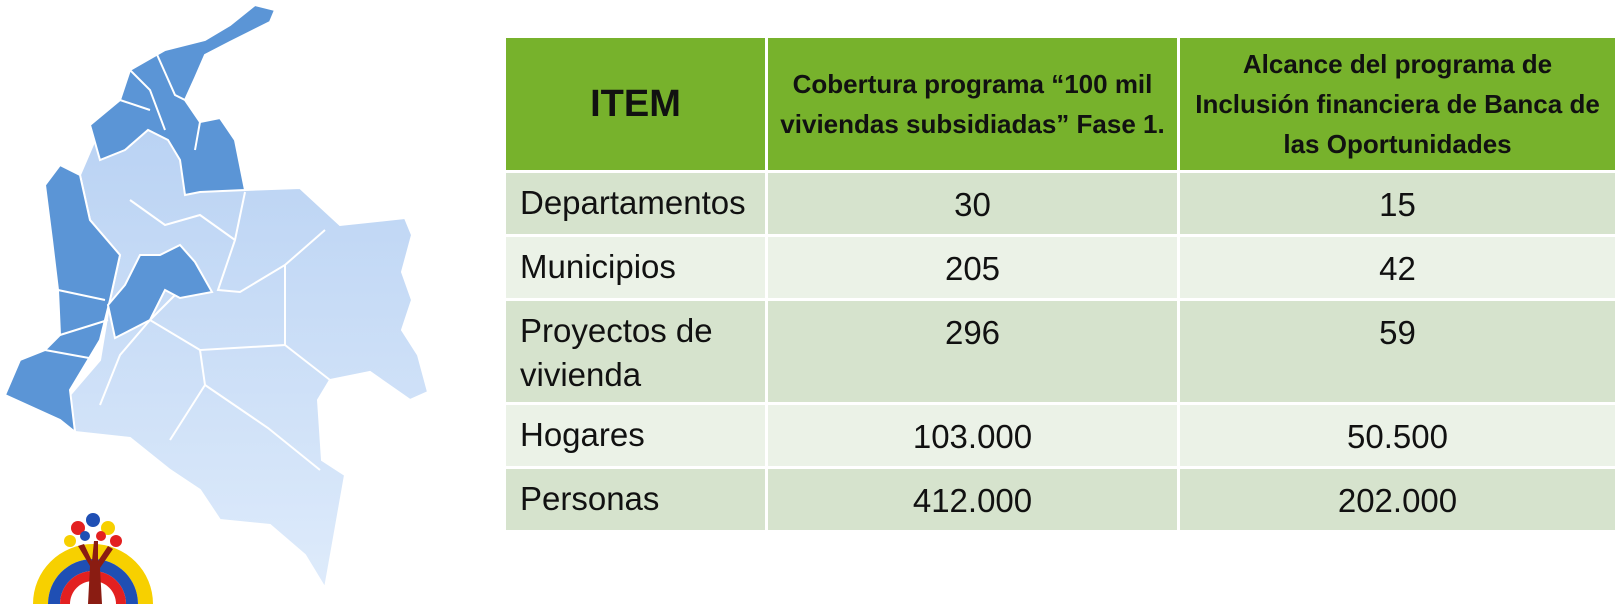  I want to click on logo-tree-icon, so click(93, 558).